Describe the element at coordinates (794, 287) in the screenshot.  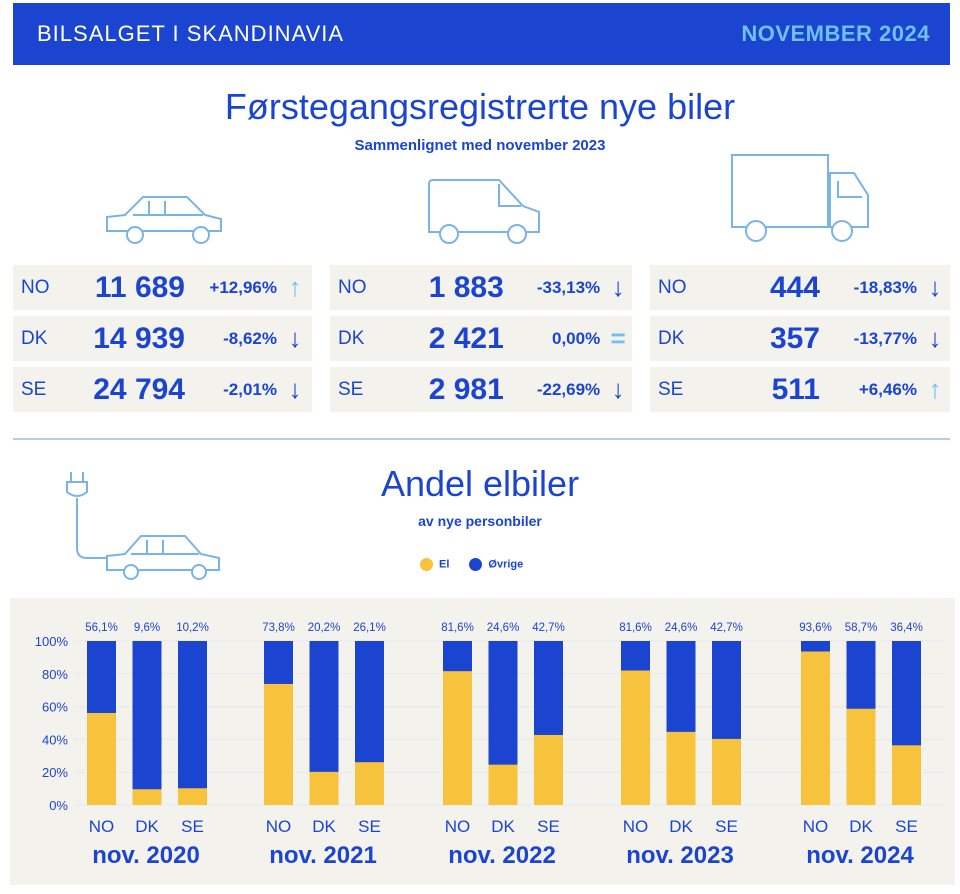
I see `registration-count: 444` at that location.